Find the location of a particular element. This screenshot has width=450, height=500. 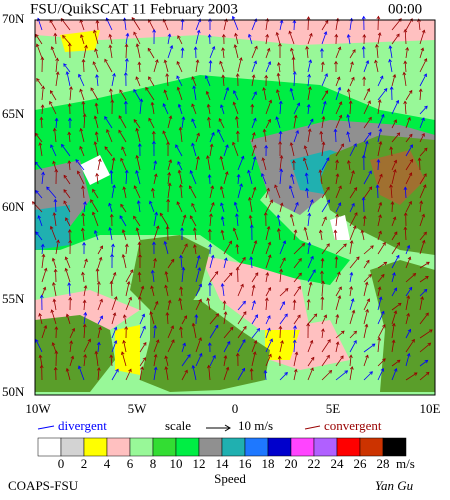

legend-label: divergent is located at coordinates (82, 425).